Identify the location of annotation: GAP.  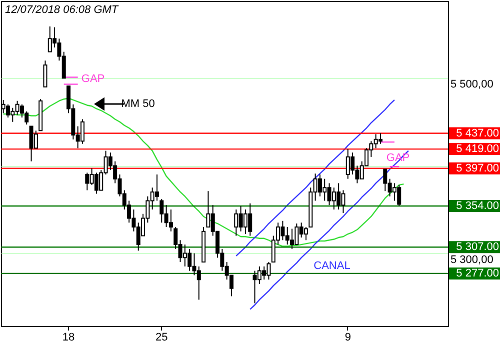
(93, 79).